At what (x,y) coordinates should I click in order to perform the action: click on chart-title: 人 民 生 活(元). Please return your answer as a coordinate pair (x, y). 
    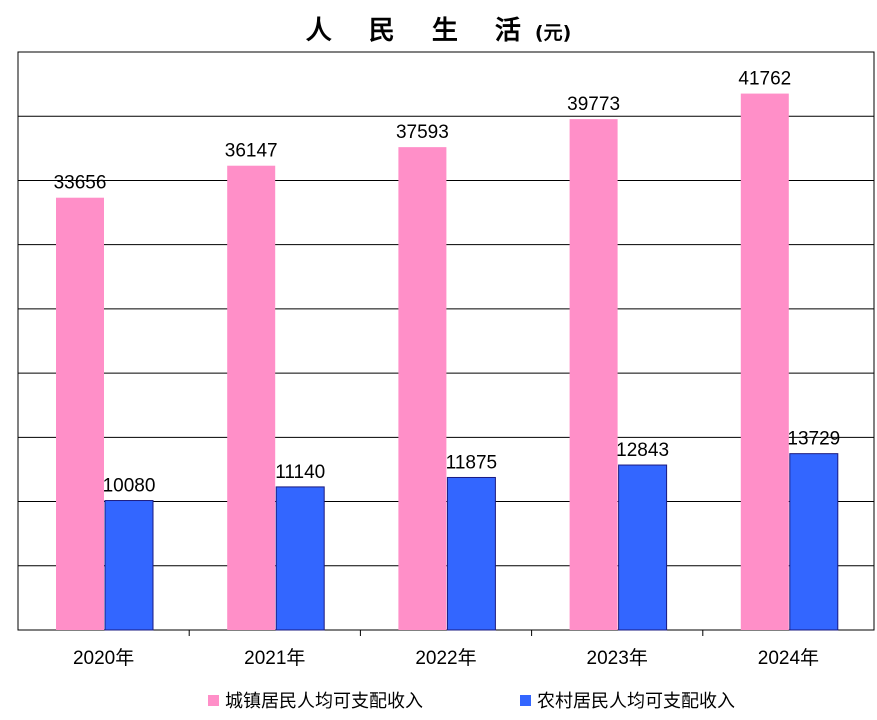
    Looking at the image, I should click on (438, 28).